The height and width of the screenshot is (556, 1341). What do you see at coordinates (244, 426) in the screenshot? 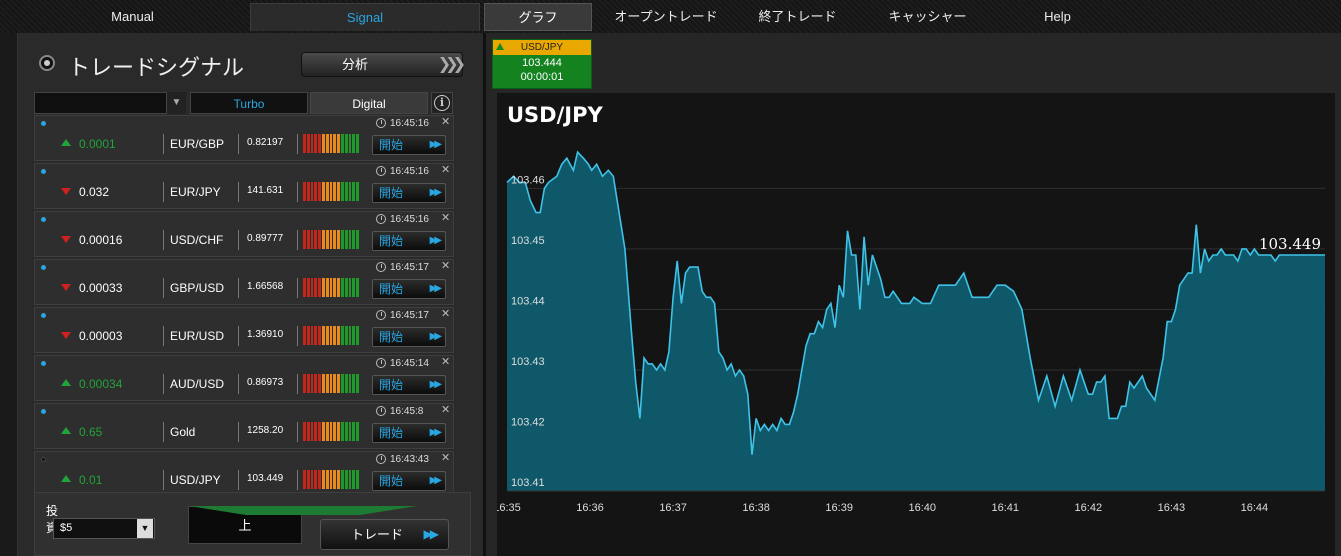
I see `signal-row: 16:45:8 ✕ 0.65 Gold 1258.20 開始 ▶▶` at bounding box center [244, 426].